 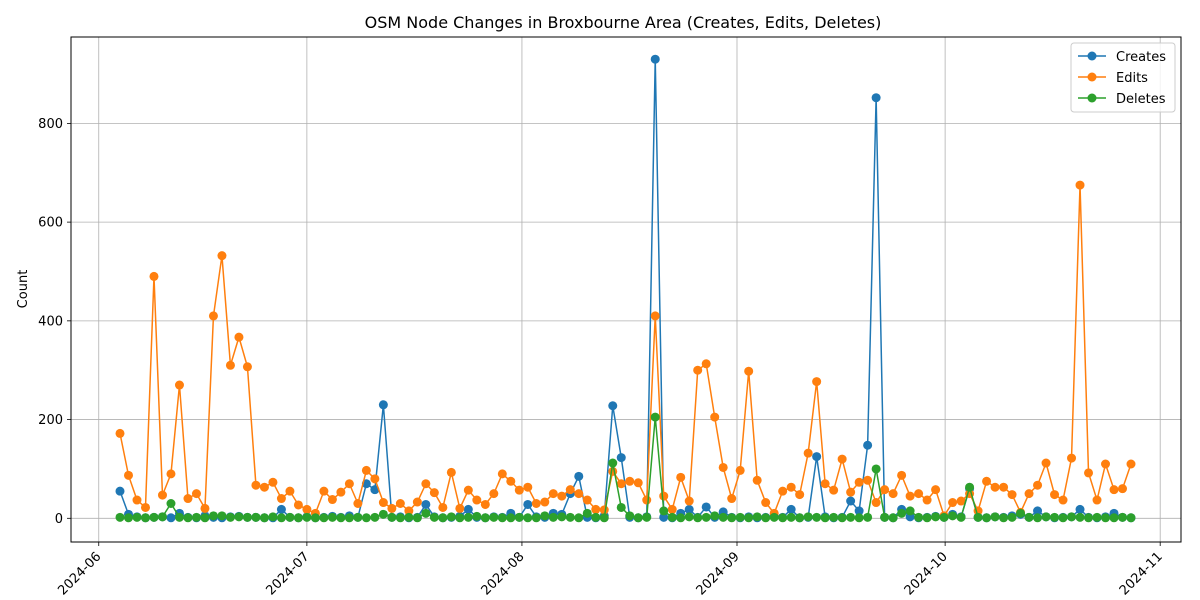 I want to click on legend: Creates Edits Deletes, so click(x=1123, y=77).